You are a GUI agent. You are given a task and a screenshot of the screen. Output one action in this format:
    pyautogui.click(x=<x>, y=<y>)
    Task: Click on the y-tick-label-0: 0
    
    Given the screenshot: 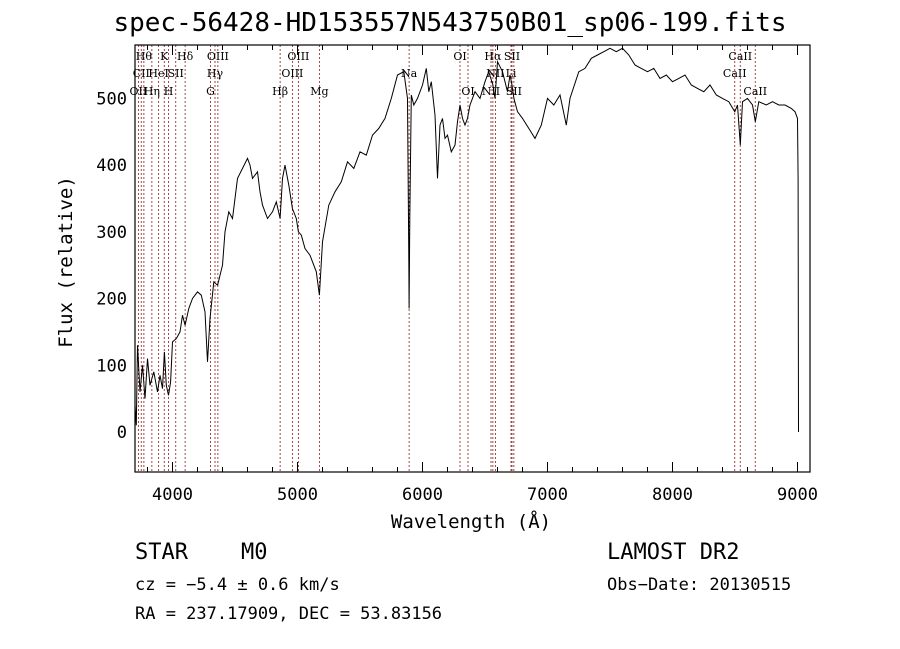 What is the action you would take?
    pyautogui.click(x=122, y=433)
    